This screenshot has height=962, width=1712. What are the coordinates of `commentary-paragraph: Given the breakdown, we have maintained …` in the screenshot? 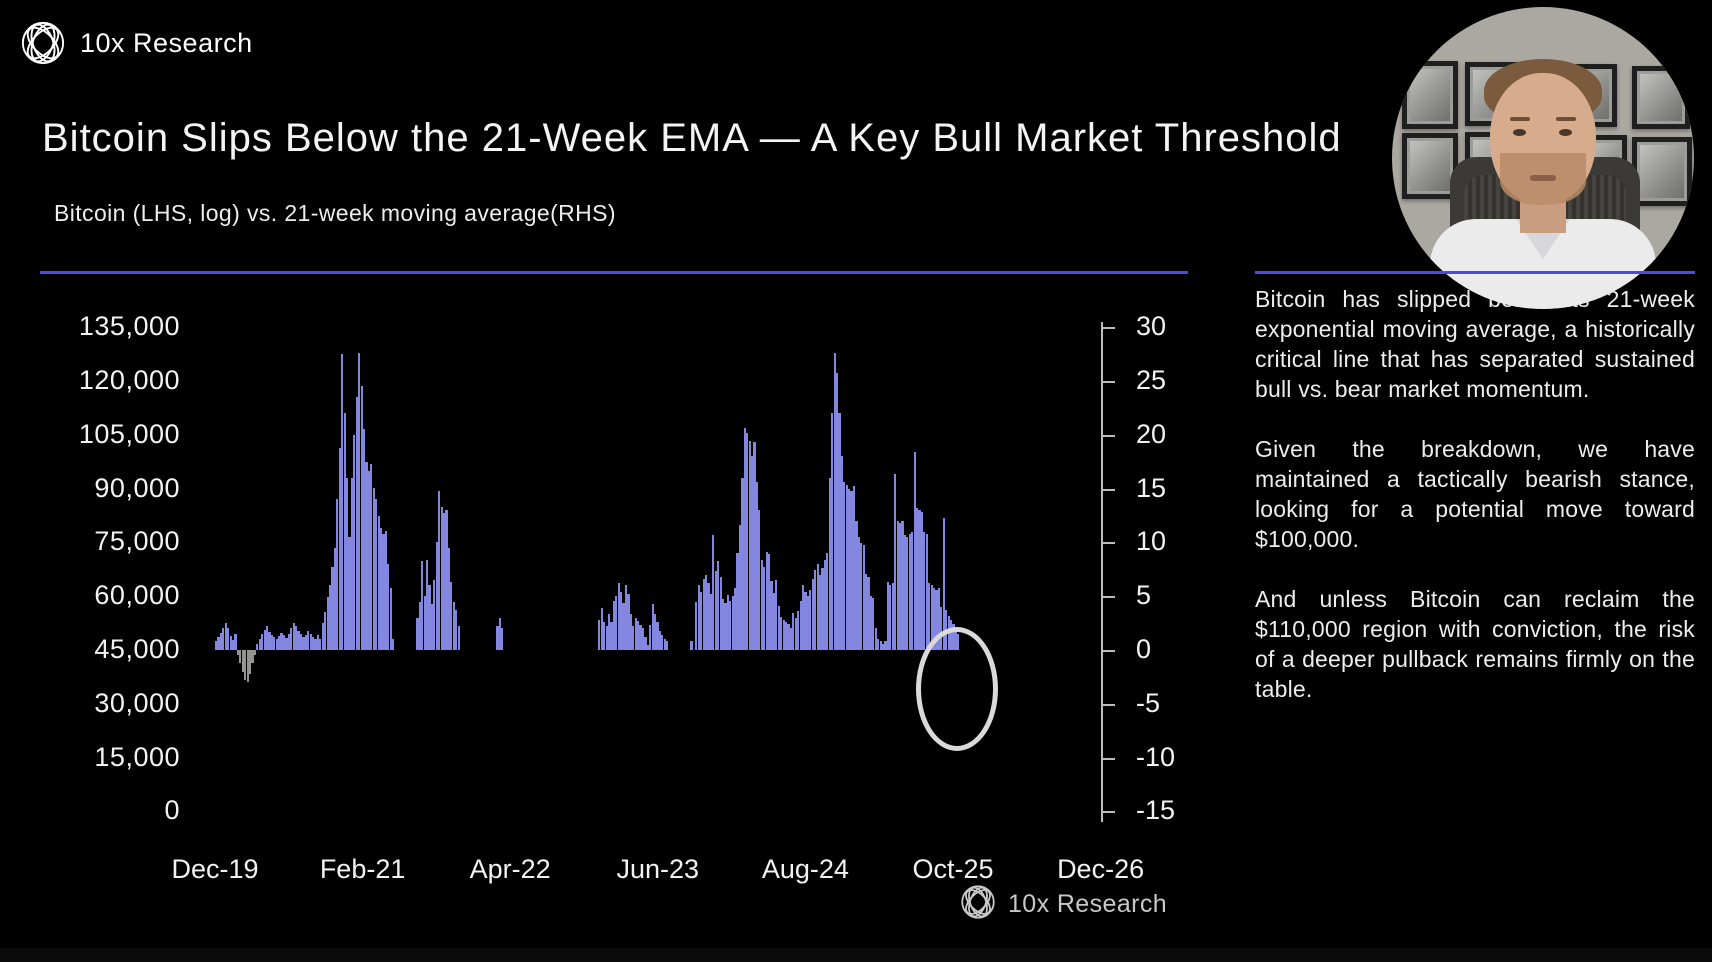 It's located at (1475, 494).